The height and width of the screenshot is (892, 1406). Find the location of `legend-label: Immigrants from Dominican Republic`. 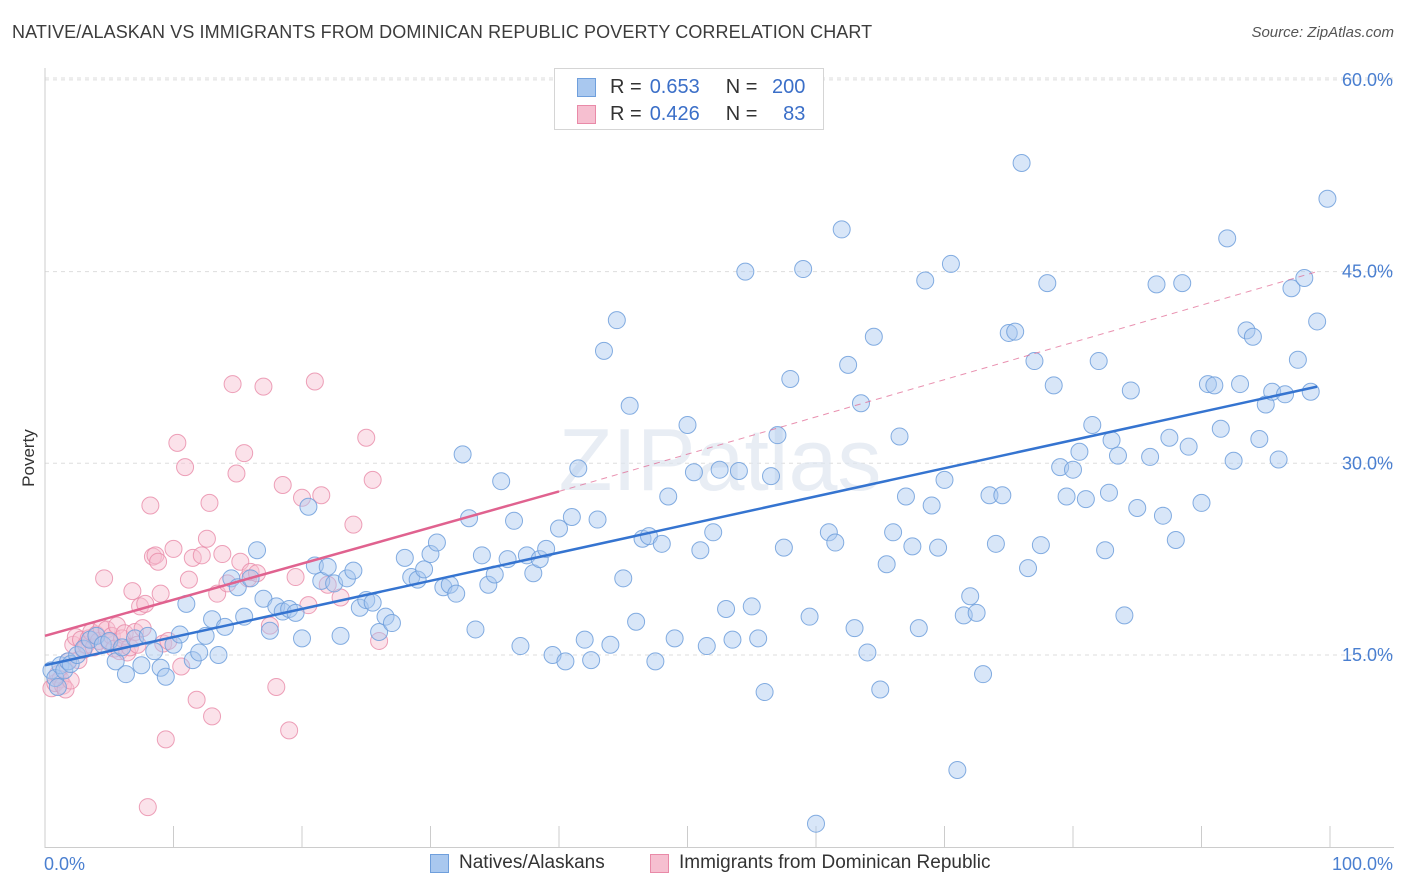

legend-label: Immigrants from Dominican Republic is located at coordinates (835, 862).